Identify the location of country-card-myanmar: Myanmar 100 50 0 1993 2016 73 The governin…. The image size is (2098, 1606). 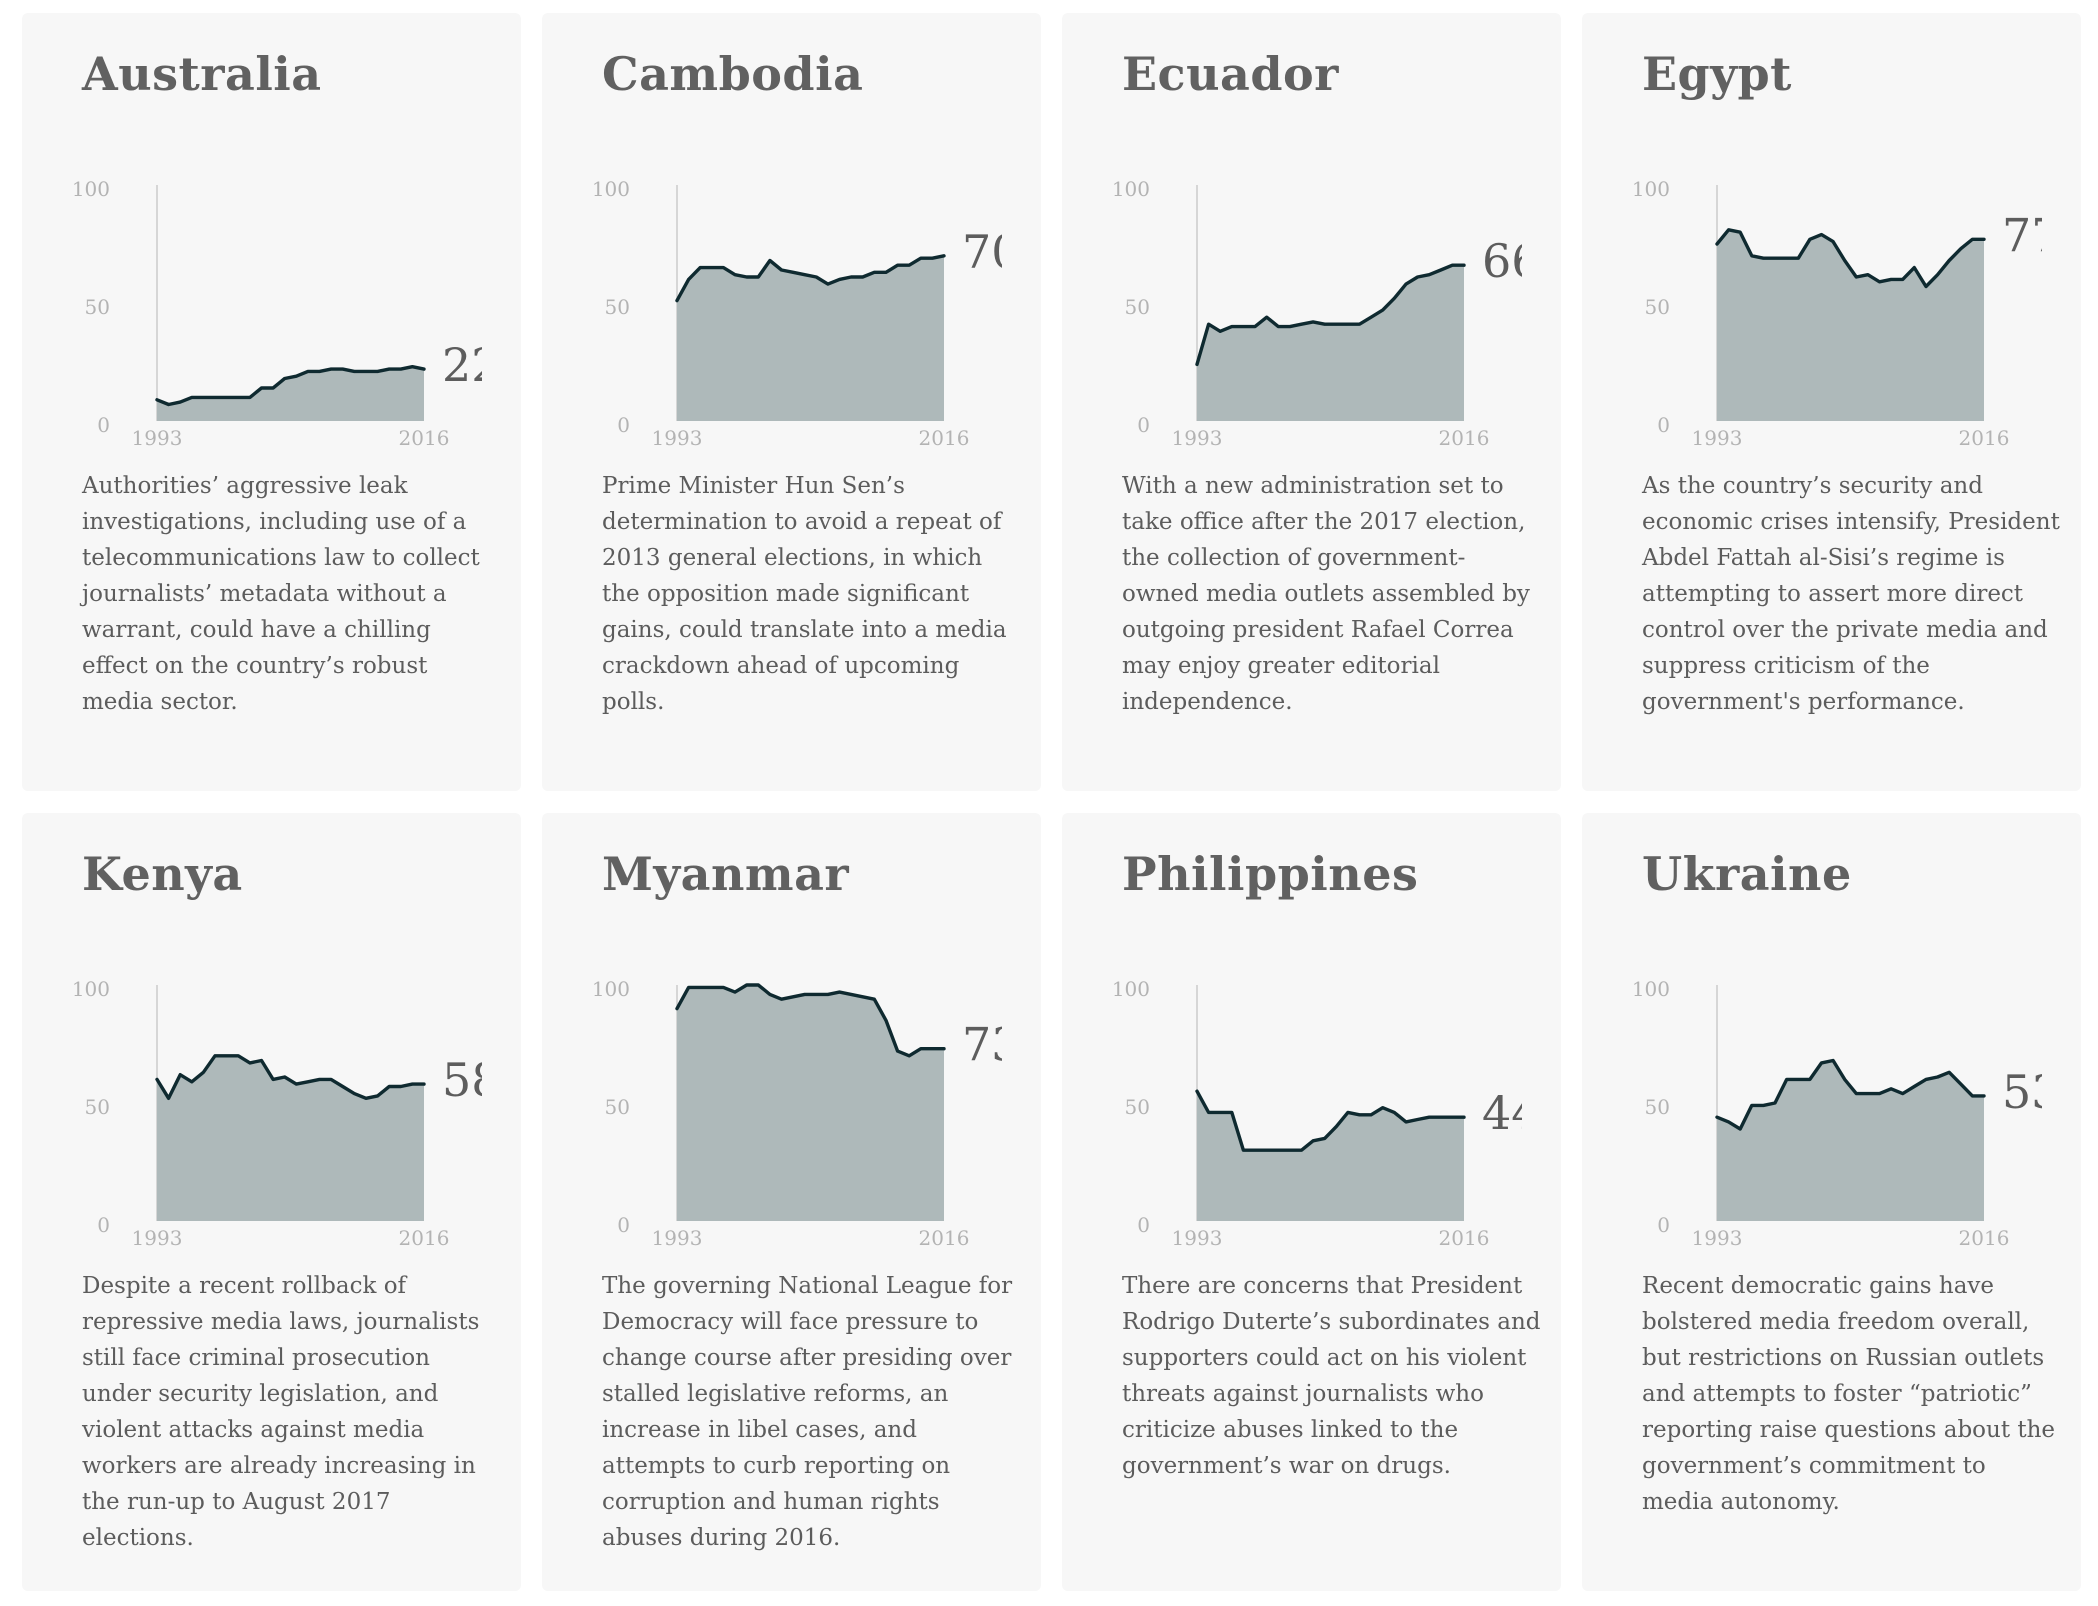
(791, 1202).